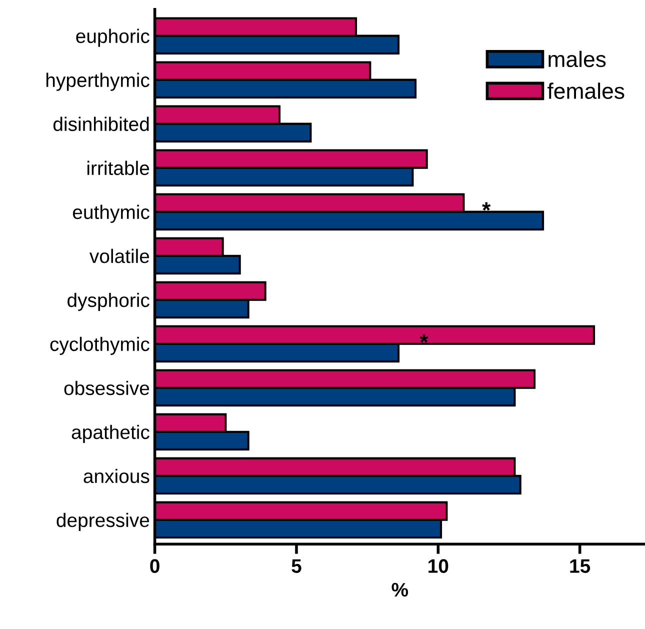 The image size is (645, 629). What do you see at coordinates (109, 301) in the screenshot?
I see `y-tick-label: dysphoric` at bounding box center [109, 301].